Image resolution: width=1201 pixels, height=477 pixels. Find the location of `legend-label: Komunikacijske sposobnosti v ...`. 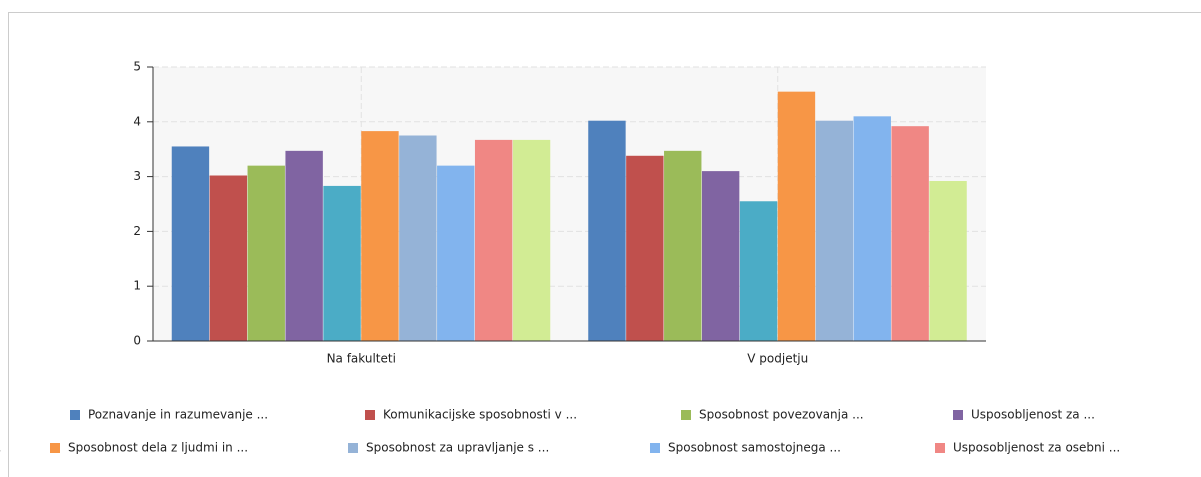

legend-label: Komunikacijske sposobnosti v ... is located at coordinates (480, 415).